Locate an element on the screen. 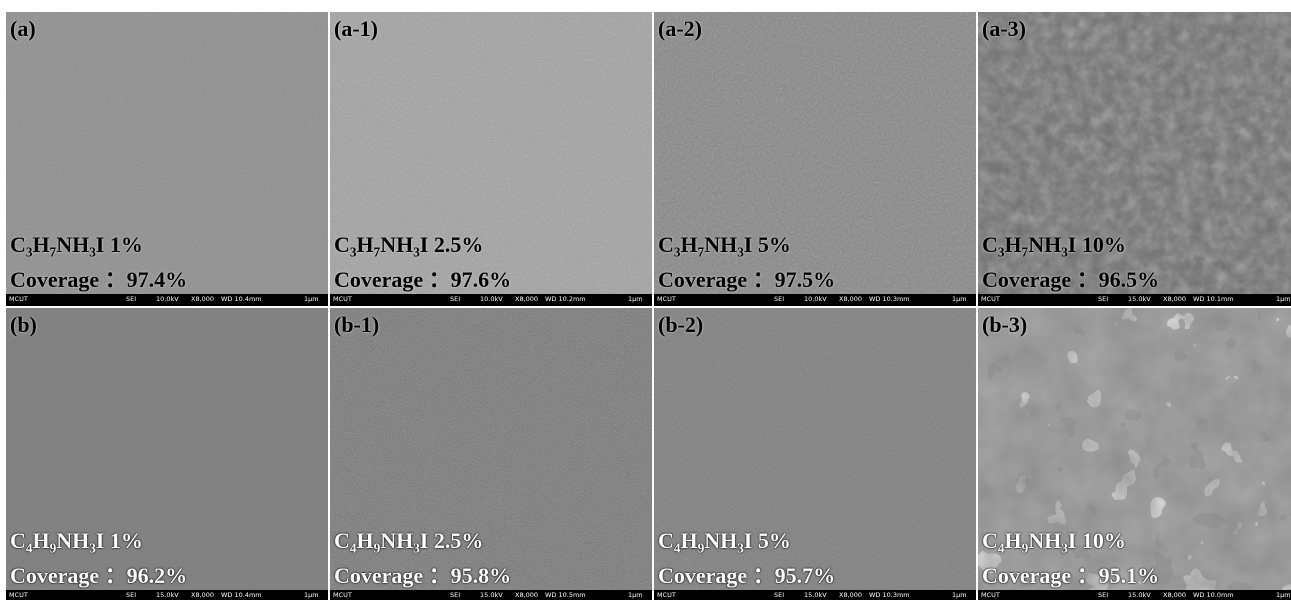  info-text: WD 10.0mm is located at coordinates (1213, 595).